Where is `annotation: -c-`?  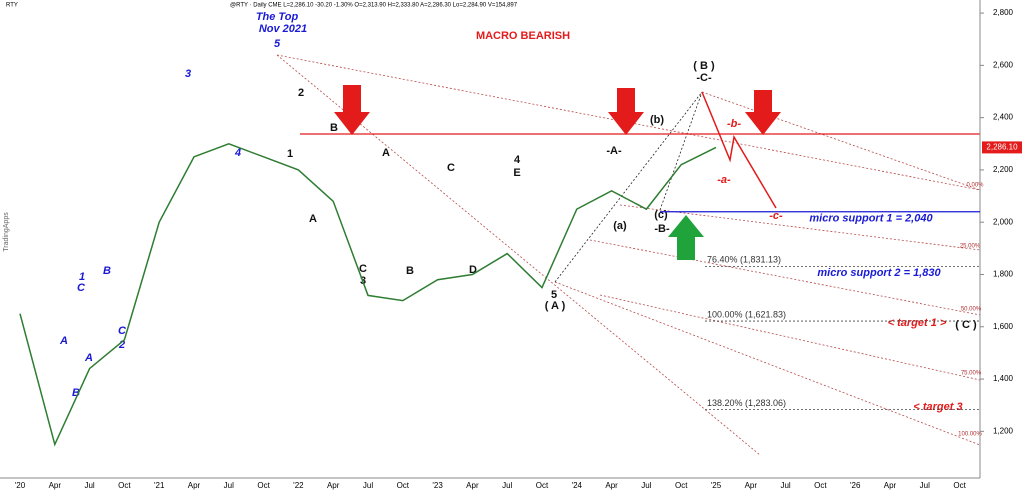
annotation: -c- is located at coordinates (776, 216).